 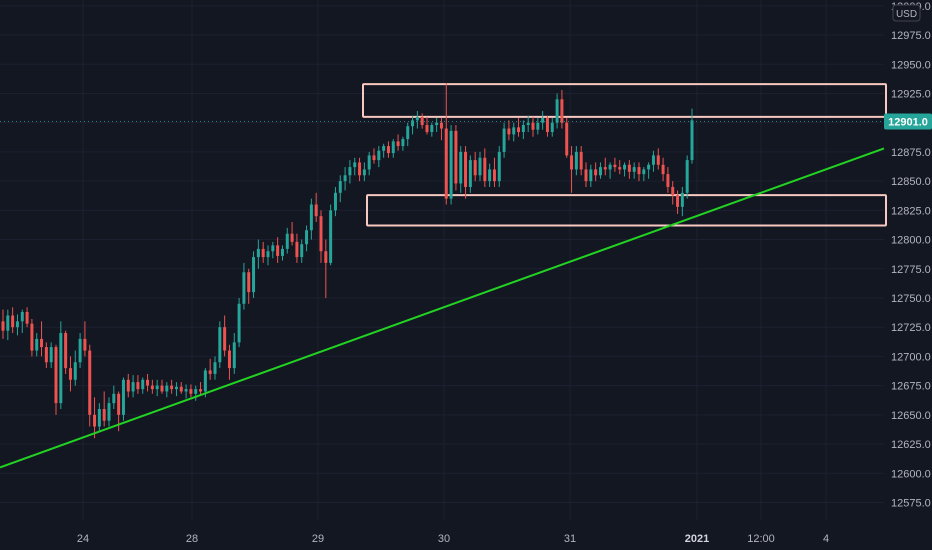 I want to click on x-tick-label: 30, so click(x=444, y=539).